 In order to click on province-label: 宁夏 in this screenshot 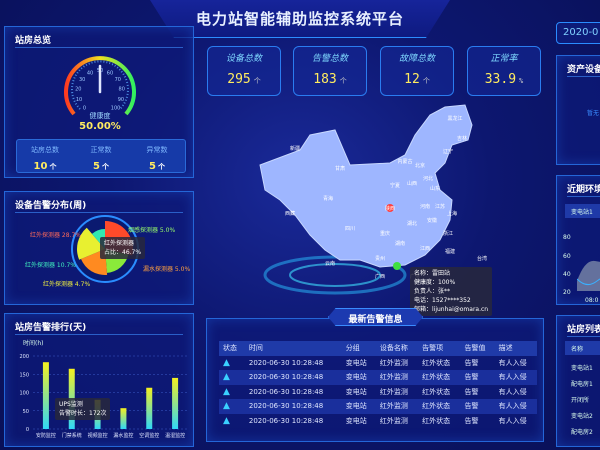, I will do `click(395, 185)`.